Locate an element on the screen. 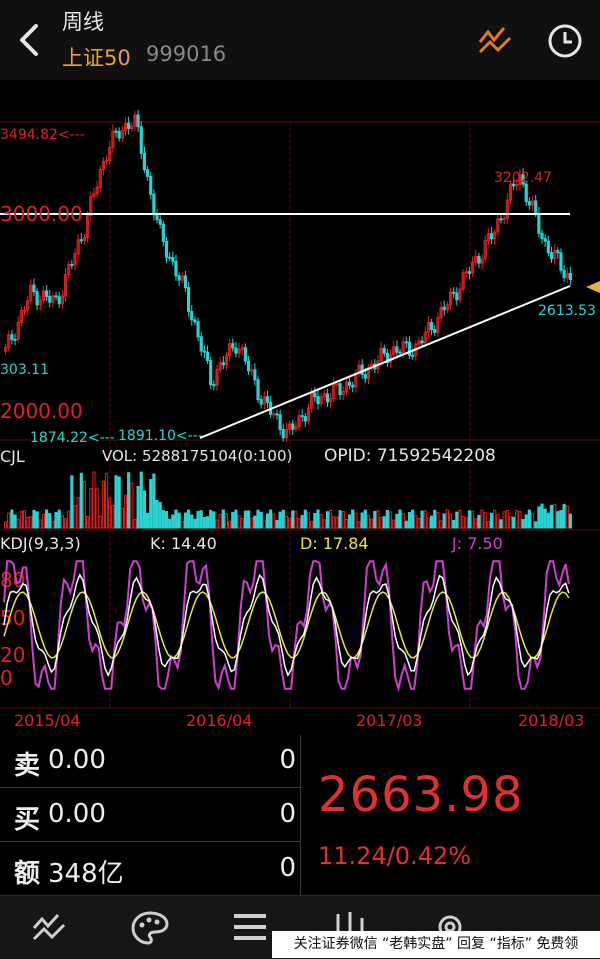 This screenshot has width=600, height=959. buy-row: 买 0.00 0 is located at coordinates (150, 815).